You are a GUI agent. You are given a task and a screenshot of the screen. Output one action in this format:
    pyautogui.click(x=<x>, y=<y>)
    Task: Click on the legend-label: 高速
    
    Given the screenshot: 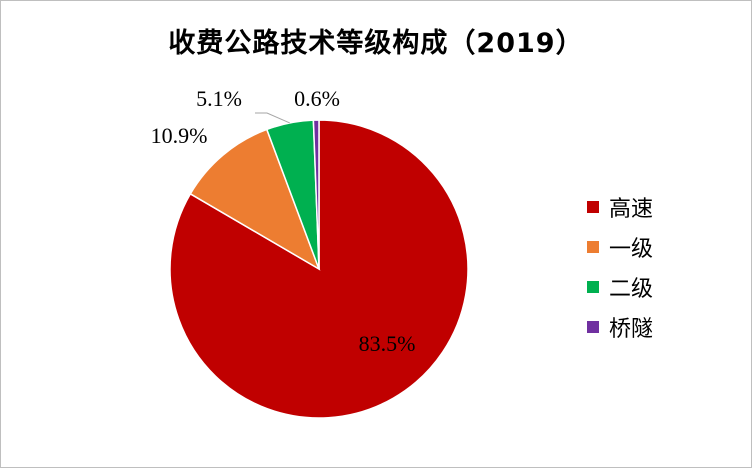 What is the action you would take?
    pyautogui.click(x=631, y=209)
    